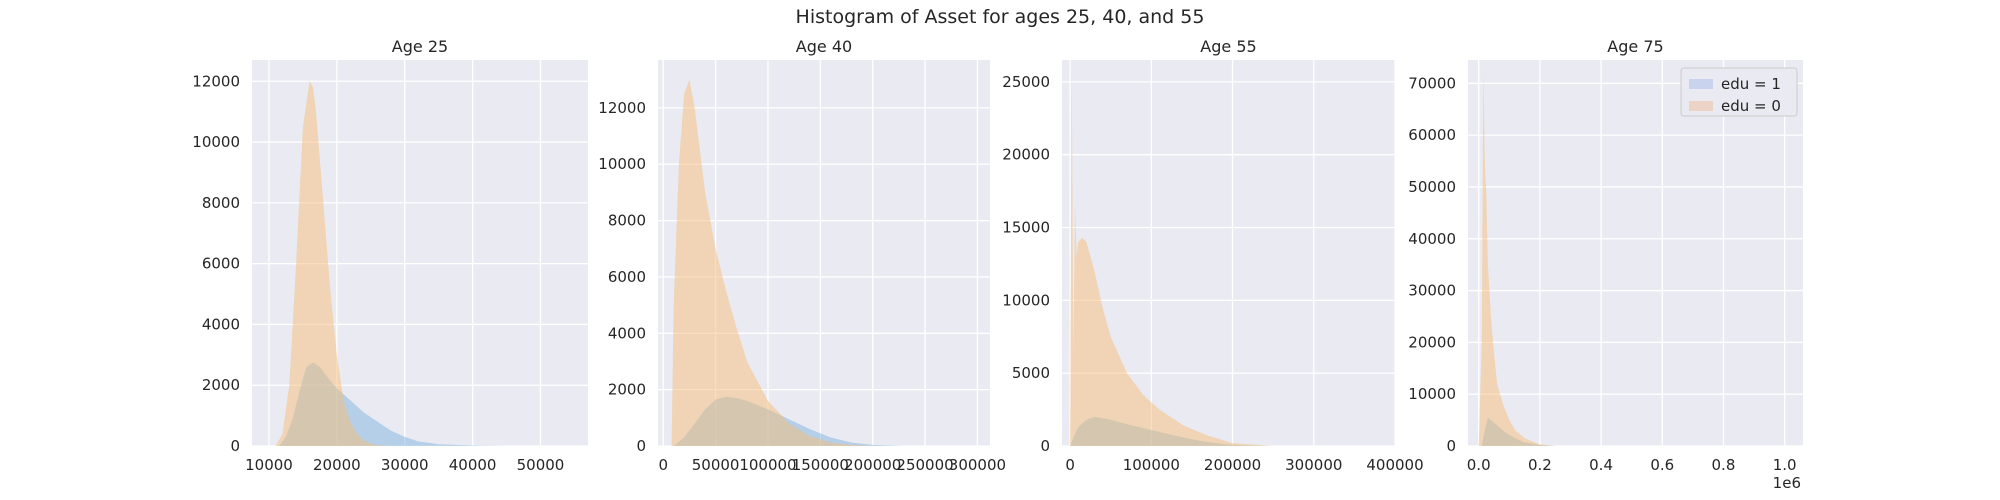 The width and height of the screenshot is (2000, 500). What do you see at coordinates (1601, 465) in the screenshot?
I see `x-tick-label: 0.4` at bounding box center [1601, 465].